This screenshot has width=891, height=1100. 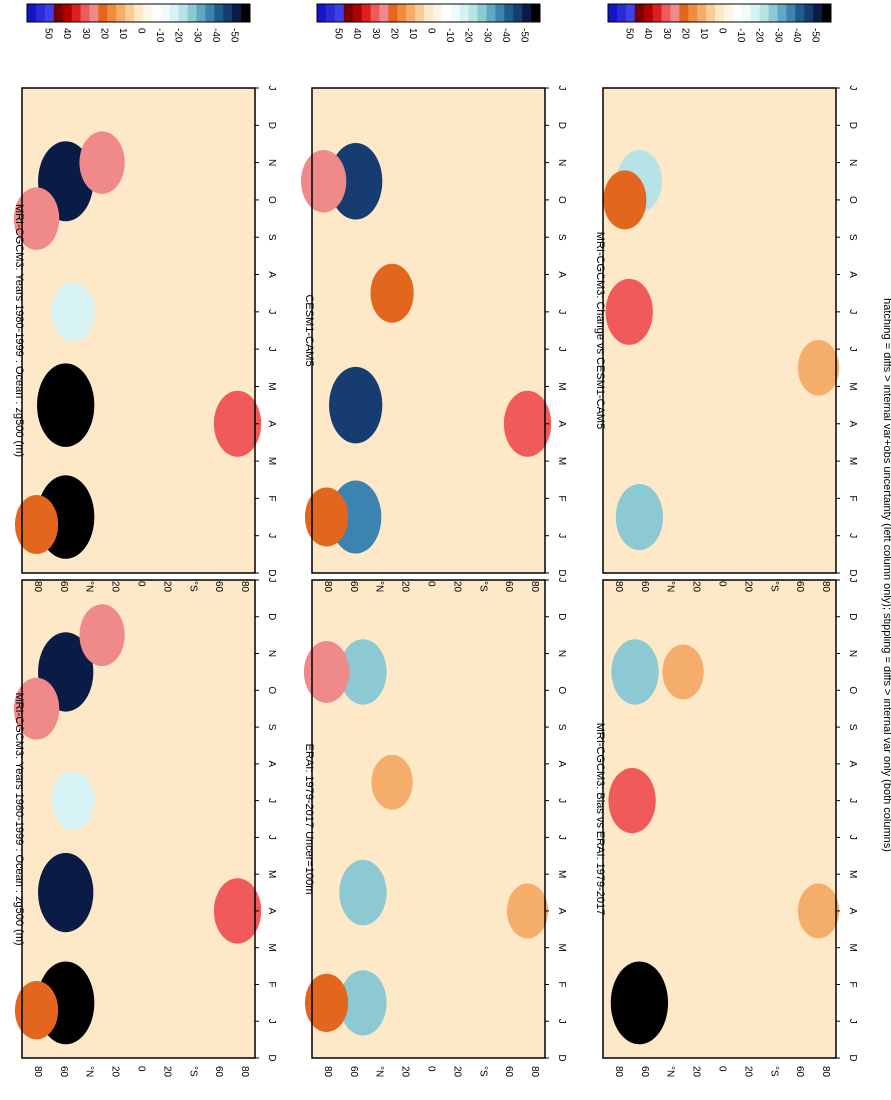 I want to click on colorbar-label: -40, so click(x=796, y=35).